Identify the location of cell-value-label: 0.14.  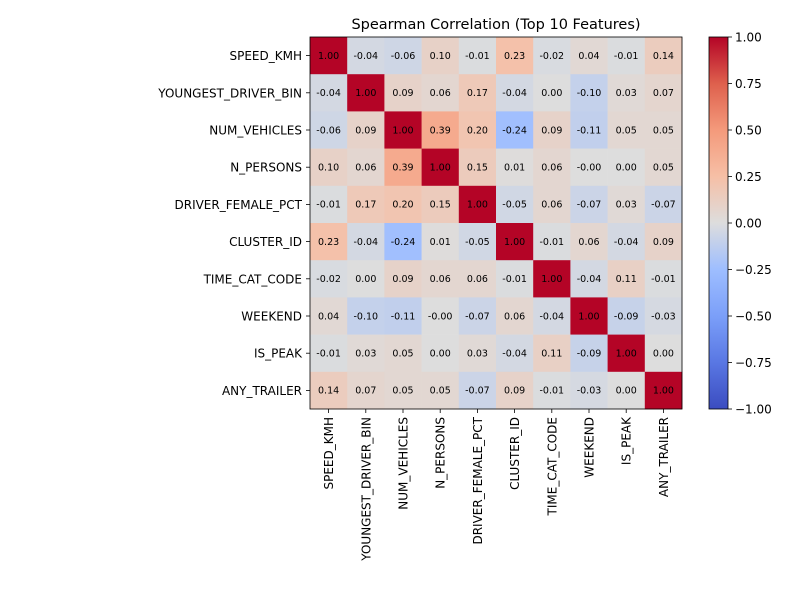
(328, 391).